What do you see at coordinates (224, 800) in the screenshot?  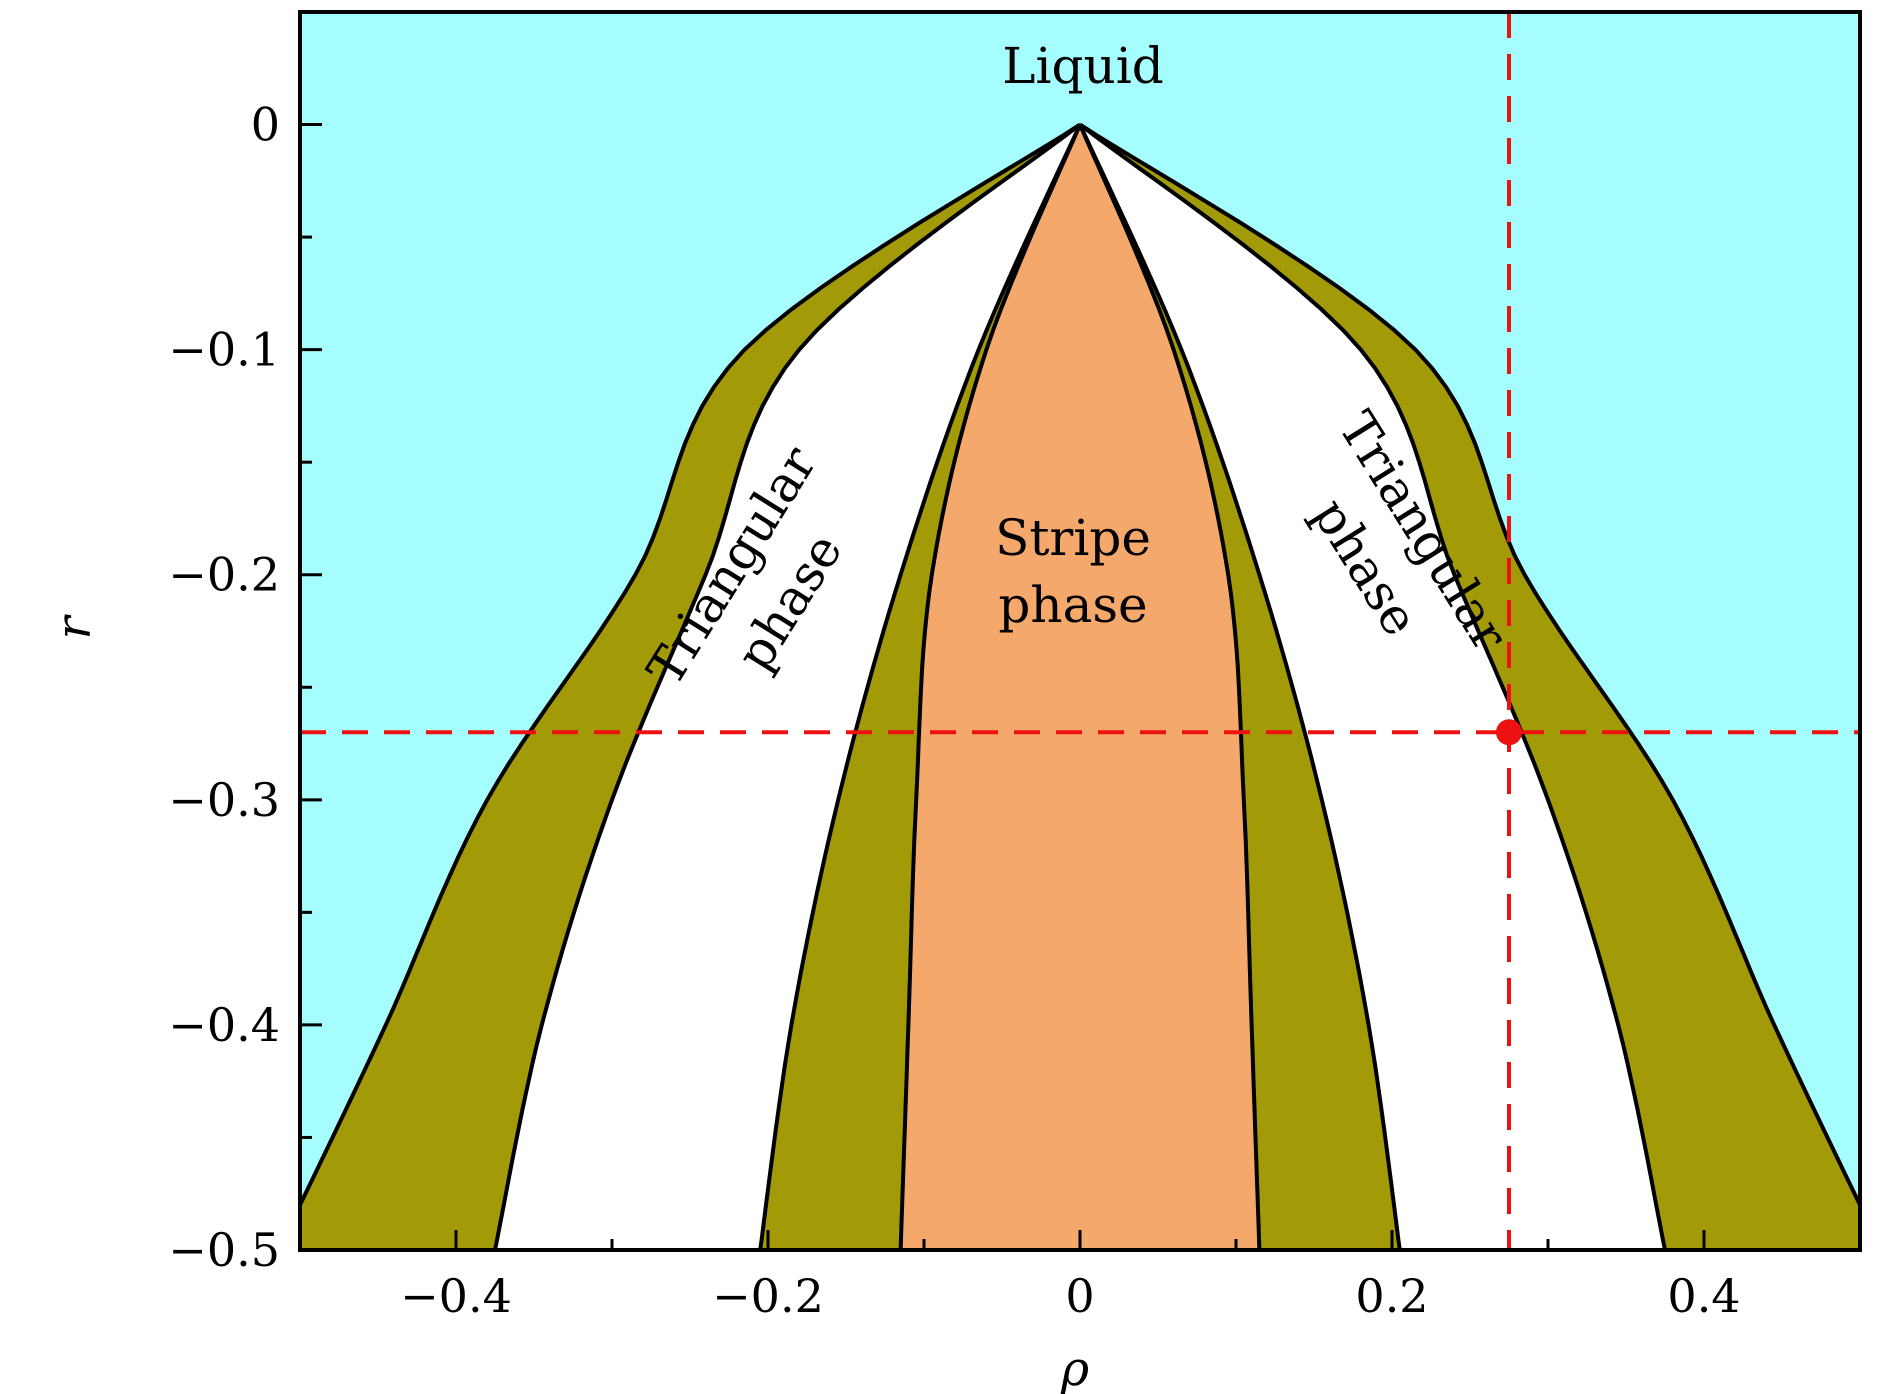 I see `y-tick-label: −0.3` at bounding box center [224, 800].